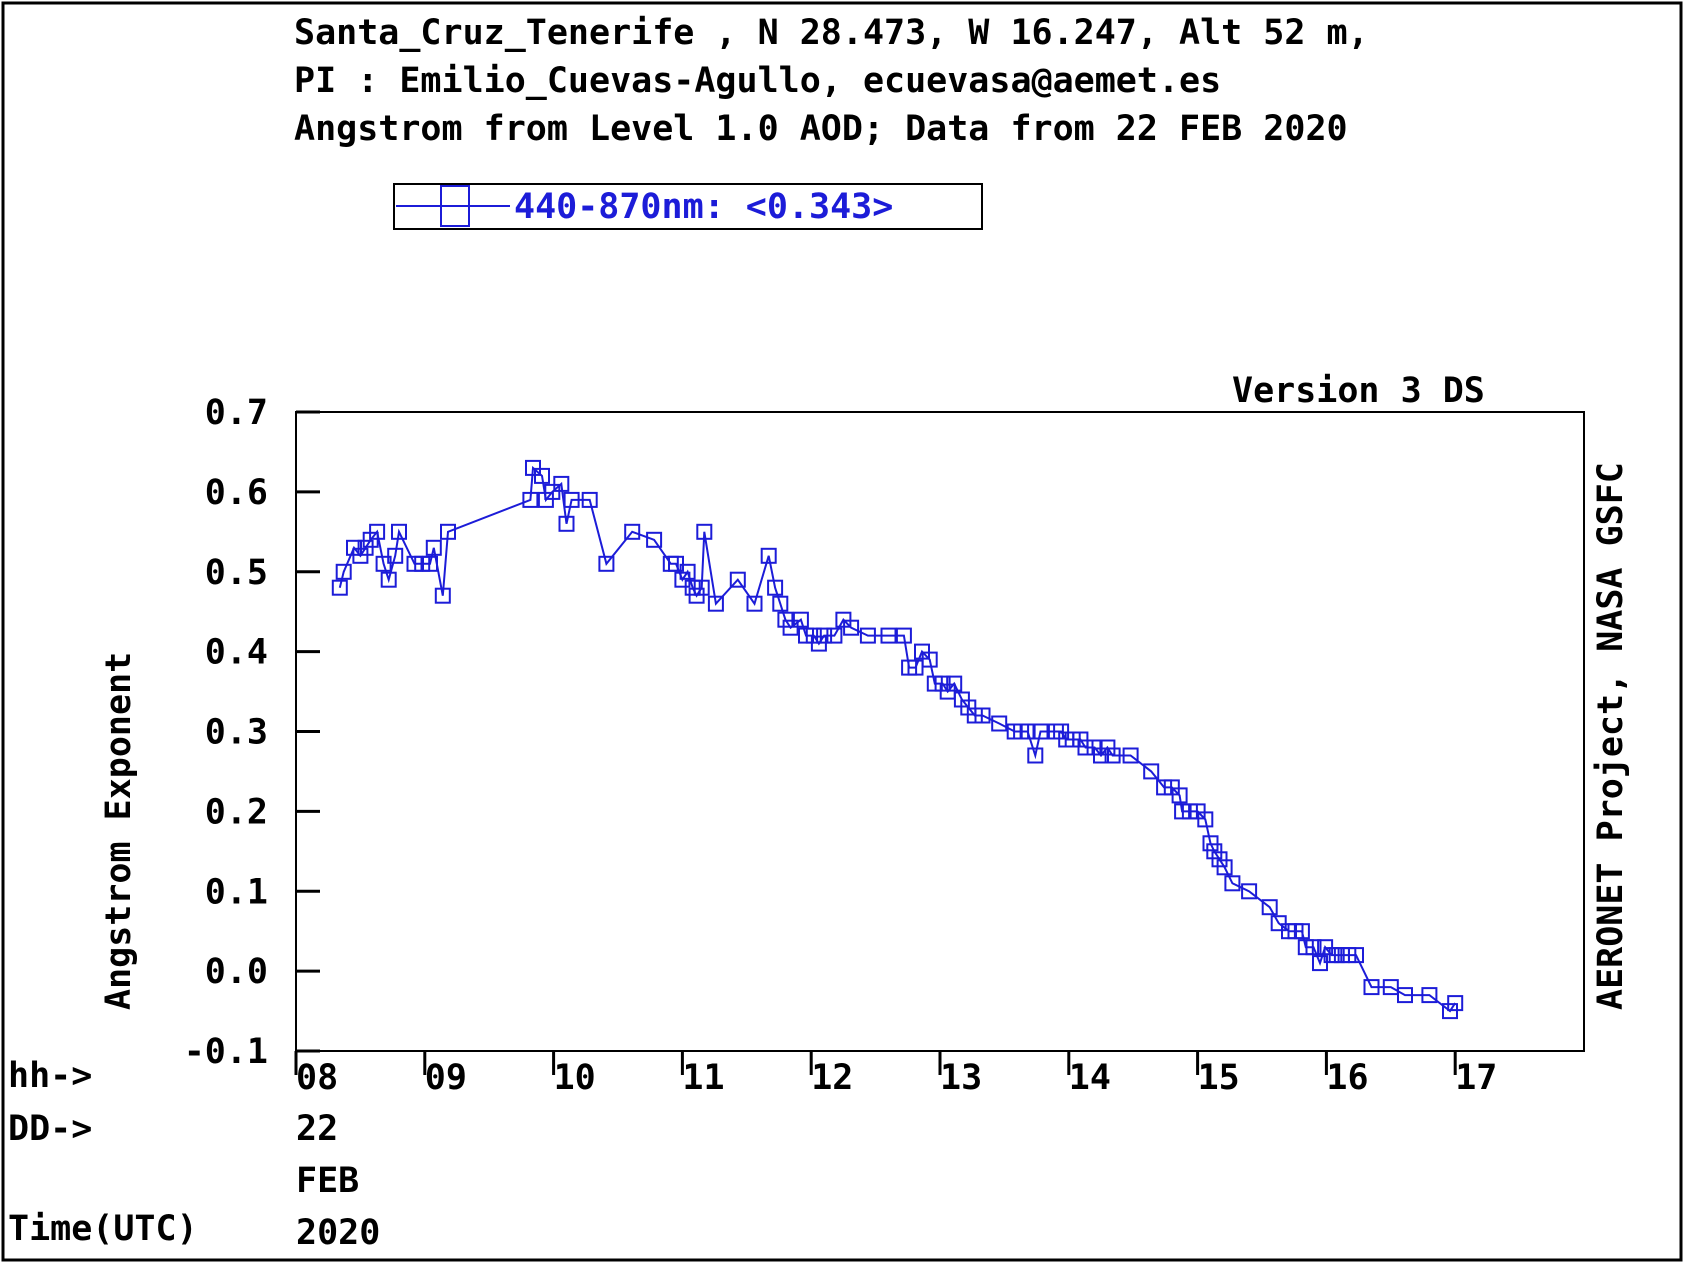 The height and width of the screenshot is (1263, 1684). Describe the element at coordinates (575, 1078) in the screenshot. I see `x-tick-label: 10` at that location.